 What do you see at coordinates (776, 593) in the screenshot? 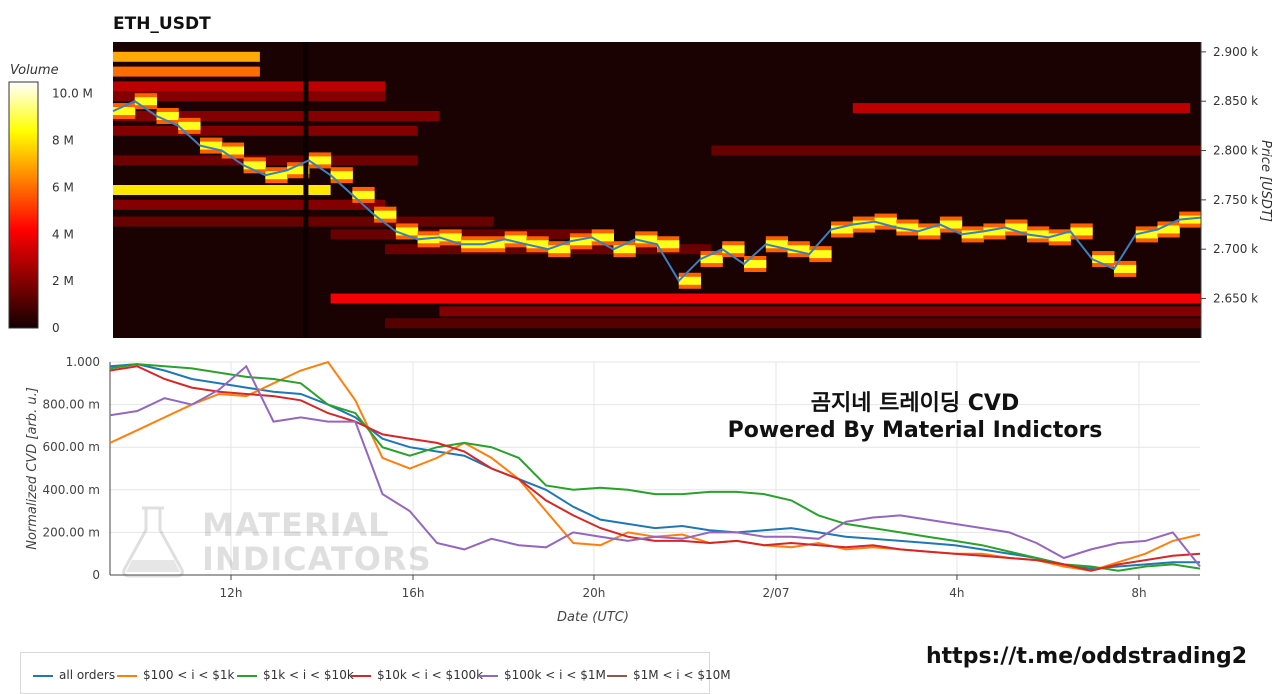
I see `x-tick-label: 2/07` at bounding box center [776, 593].